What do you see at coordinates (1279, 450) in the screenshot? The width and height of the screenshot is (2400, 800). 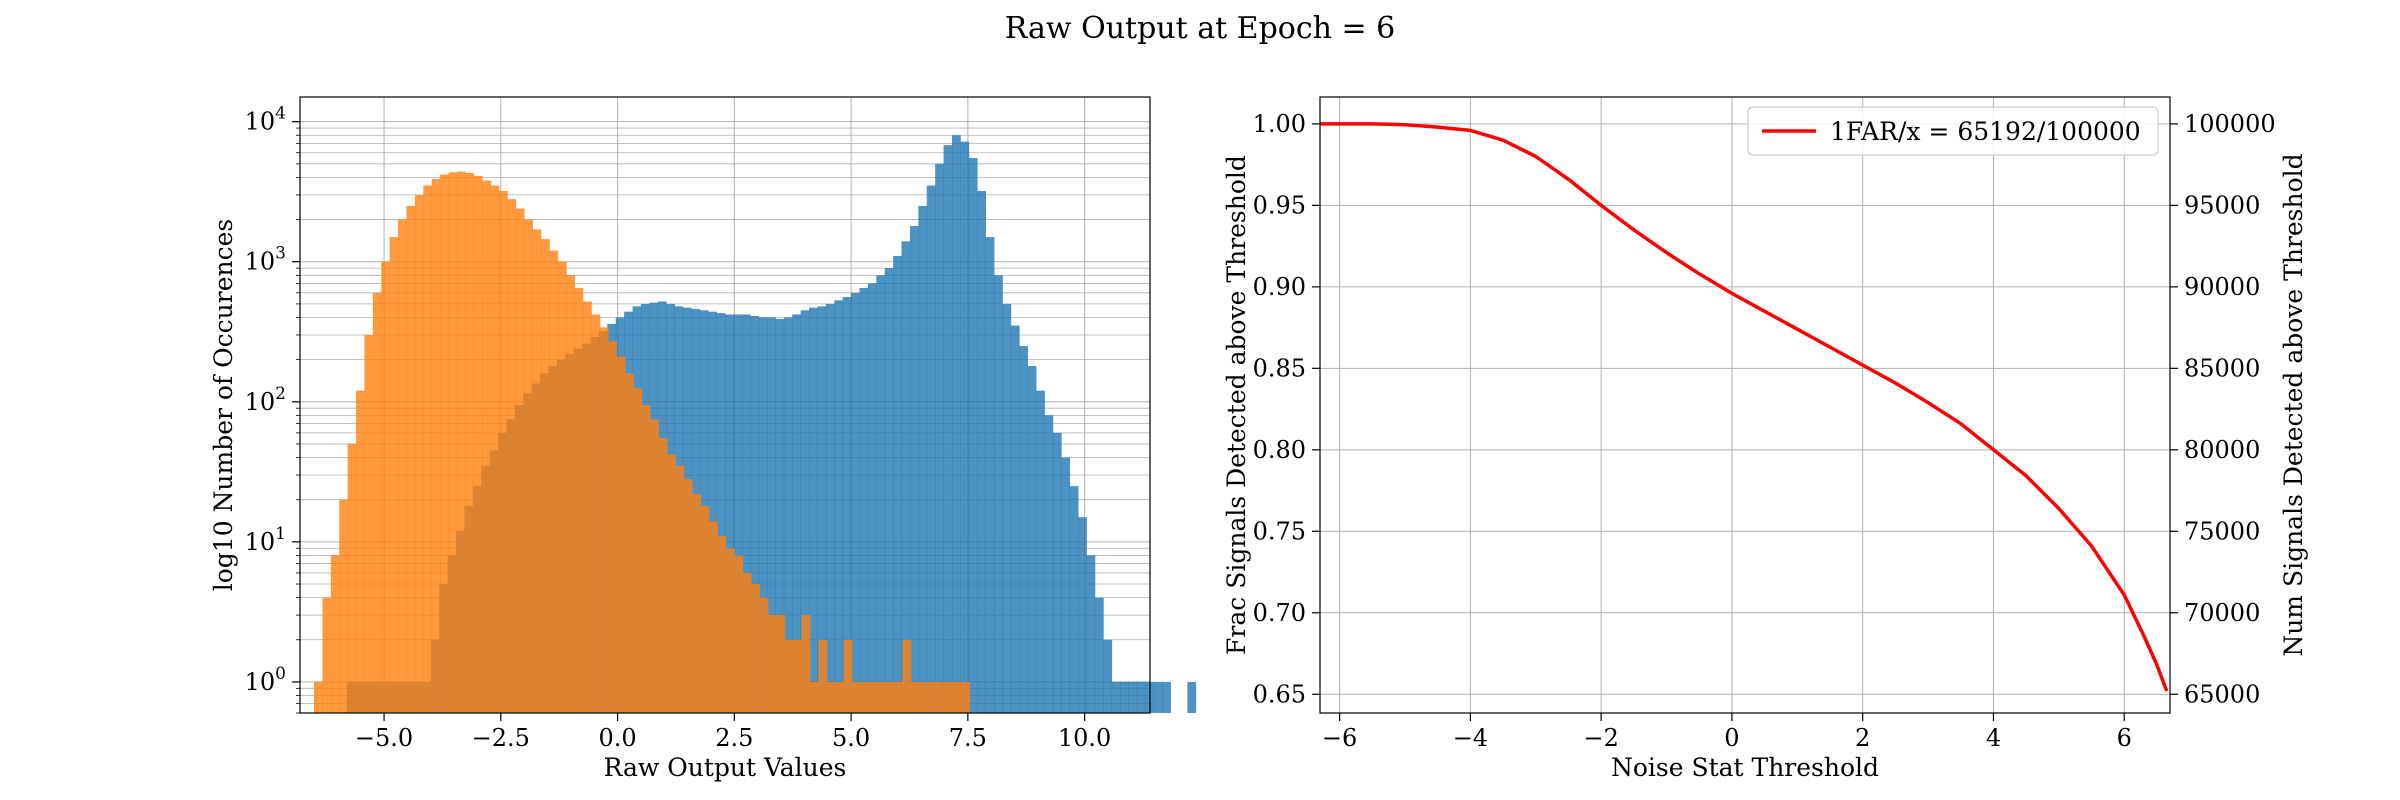 I see `line-chart-y-tick-label: 0.80` at bounding box center [1279, 450].